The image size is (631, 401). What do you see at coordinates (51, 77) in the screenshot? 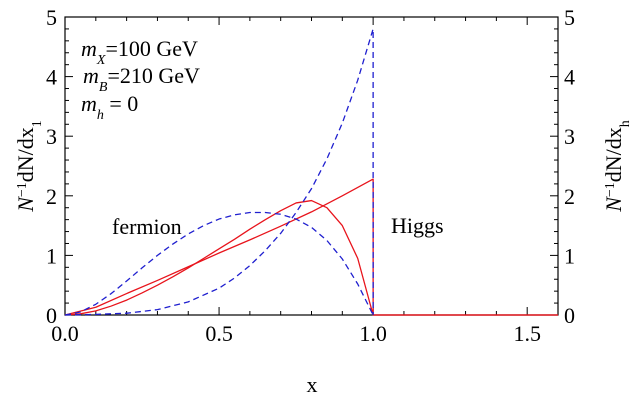
I see `y-tick-label-left: 4` at bounding box center [51, 77].